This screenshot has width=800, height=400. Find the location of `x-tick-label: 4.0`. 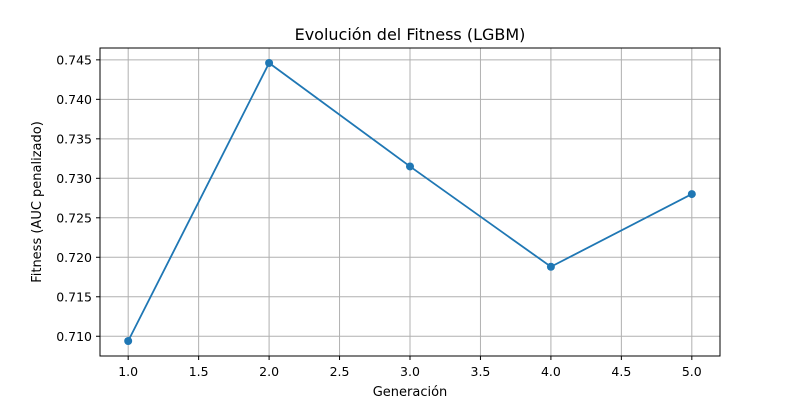

x-tick-label: 4.0 is located at coordinates (551, 371).